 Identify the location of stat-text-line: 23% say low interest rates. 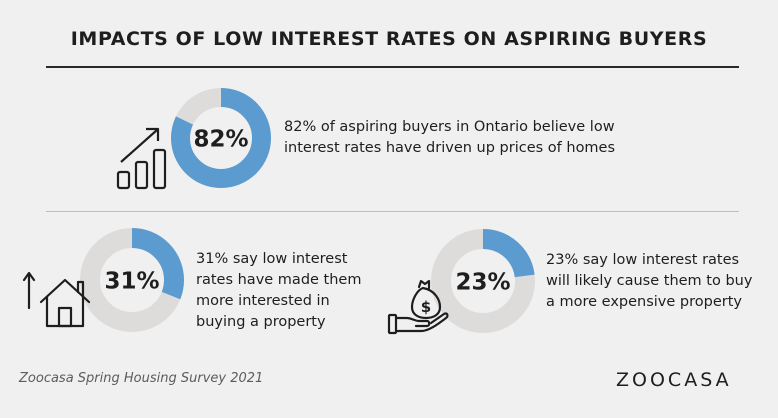
(643, 260).